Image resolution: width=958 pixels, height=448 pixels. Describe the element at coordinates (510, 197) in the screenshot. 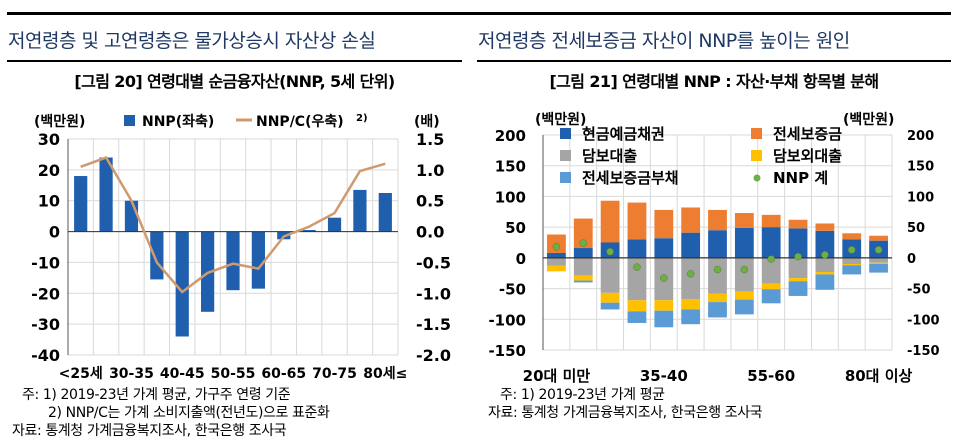

I see `y-tick-left: 100` at that location.